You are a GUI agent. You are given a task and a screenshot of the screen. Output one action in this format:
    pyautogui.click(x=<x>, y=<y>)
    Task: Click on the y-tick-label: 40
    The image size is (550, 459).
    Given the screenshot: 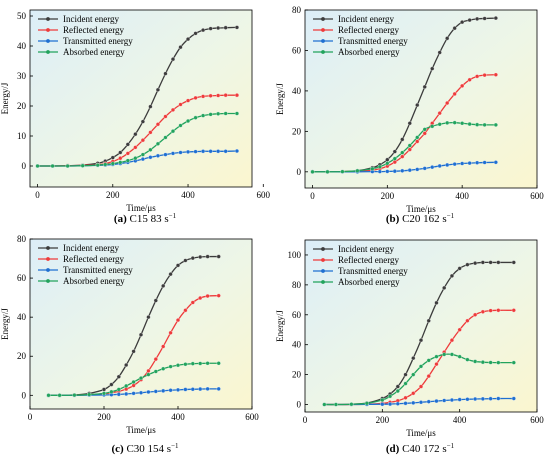 What is the action you would take?
    pyautogui.click(x=297, y=91)
    